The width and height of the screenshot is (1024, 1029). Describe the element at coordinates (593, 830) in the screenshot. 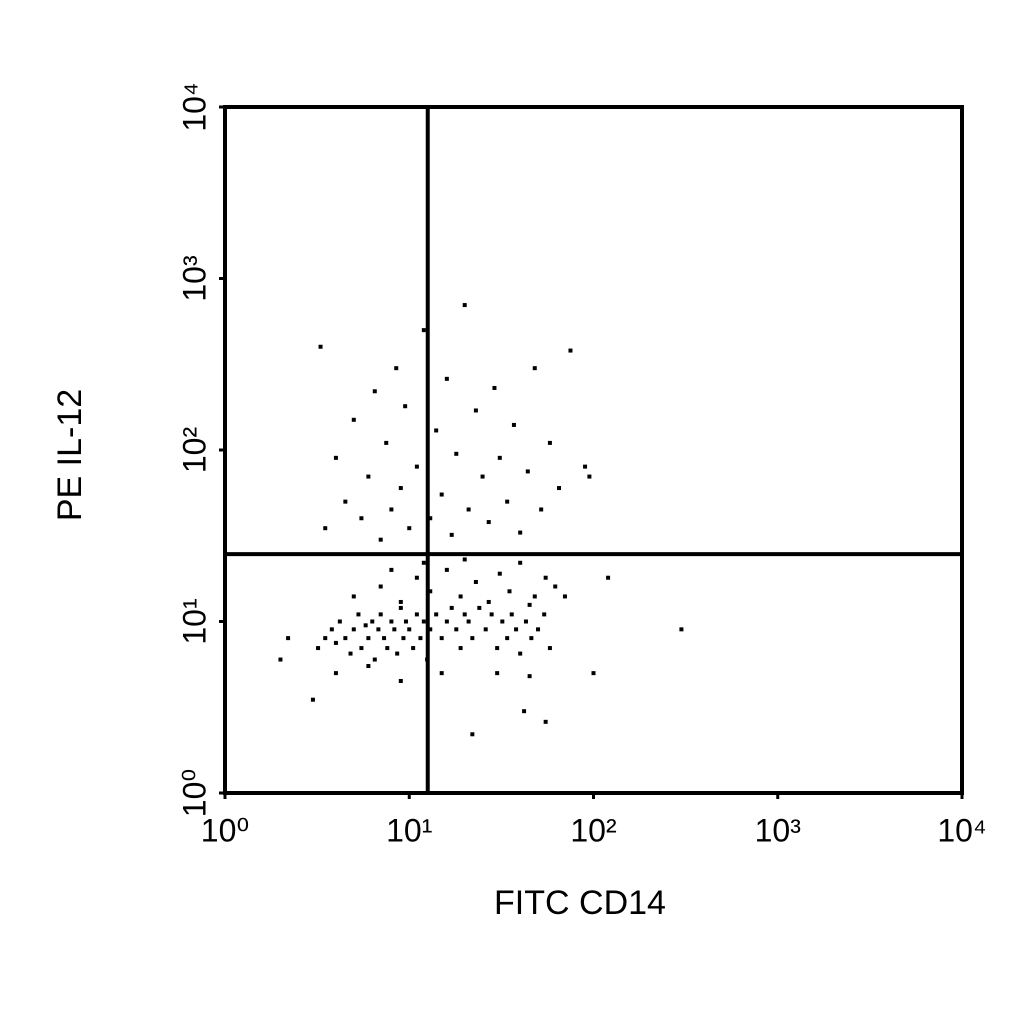

I see `x-tick-label: 10²` at that location.